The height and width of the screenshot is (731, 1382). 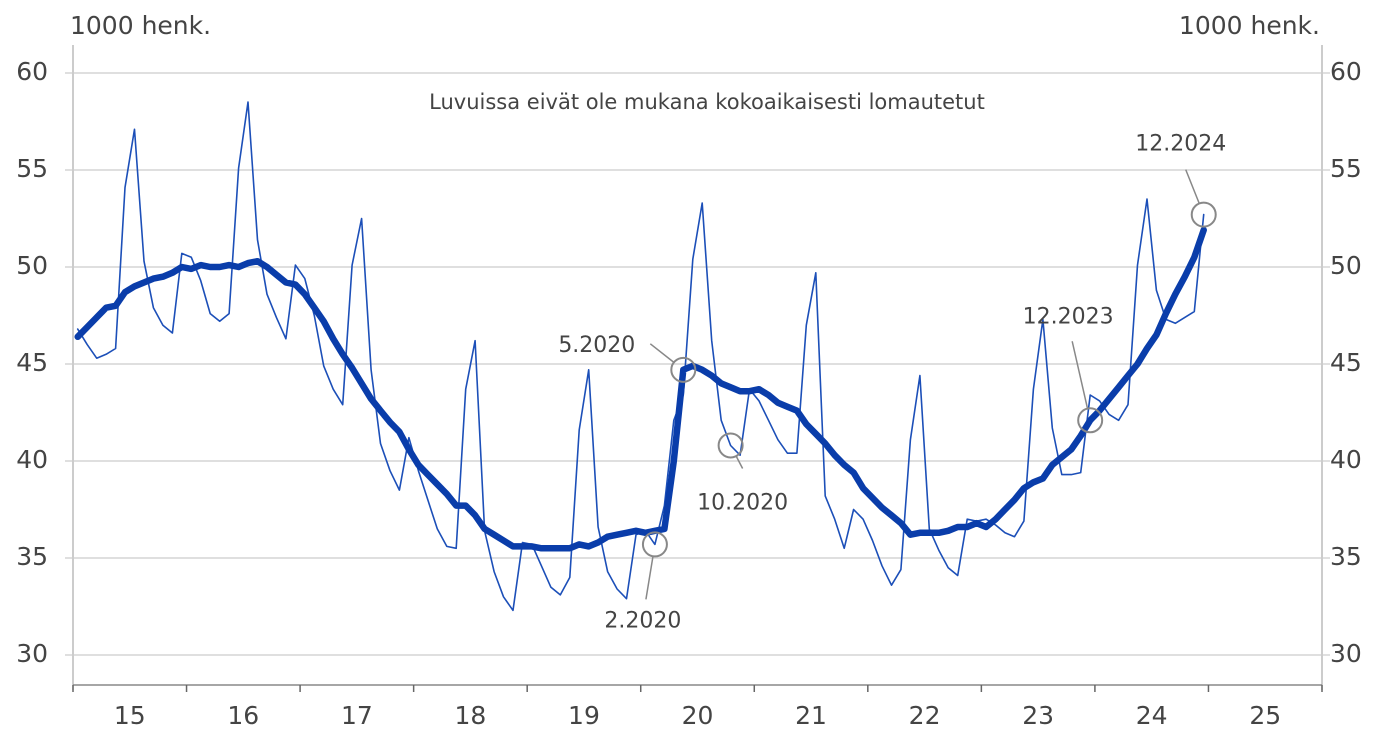 What do you see at coordinates (811, 715) in the screenshot?
I see `x-tick-label: 21` at bounding box center [811, 715].